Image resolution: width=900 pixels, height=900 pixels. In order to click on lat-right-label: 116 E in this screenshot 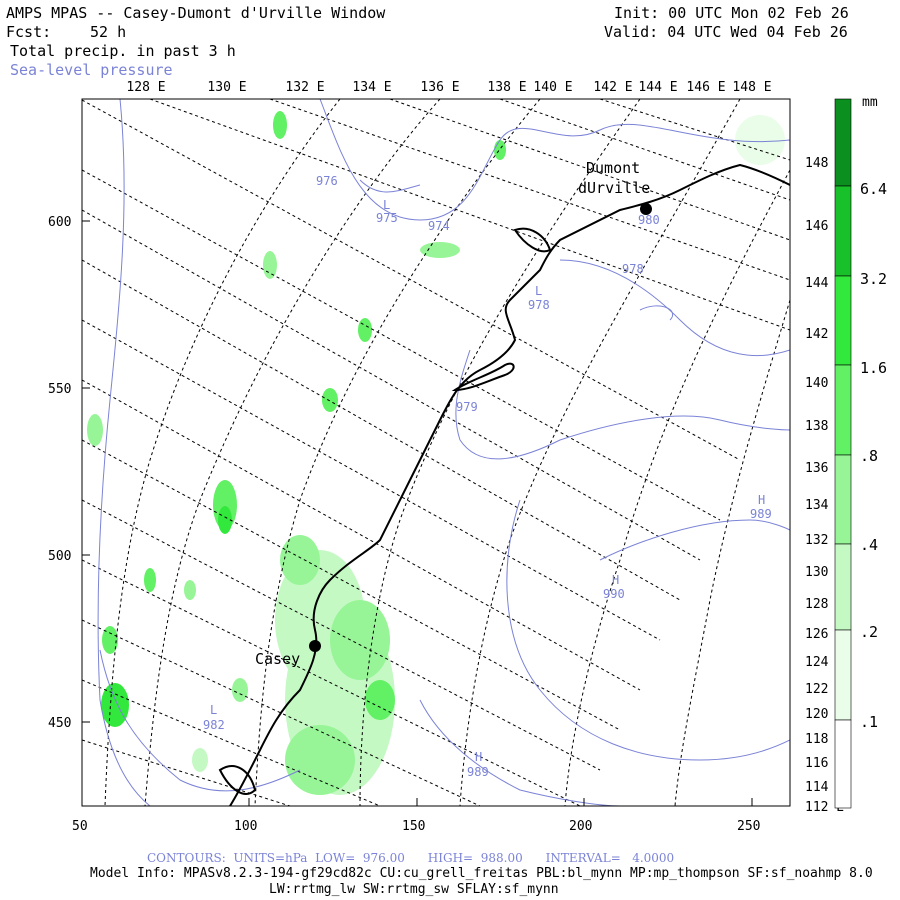, I will do `click(824, 763)`.